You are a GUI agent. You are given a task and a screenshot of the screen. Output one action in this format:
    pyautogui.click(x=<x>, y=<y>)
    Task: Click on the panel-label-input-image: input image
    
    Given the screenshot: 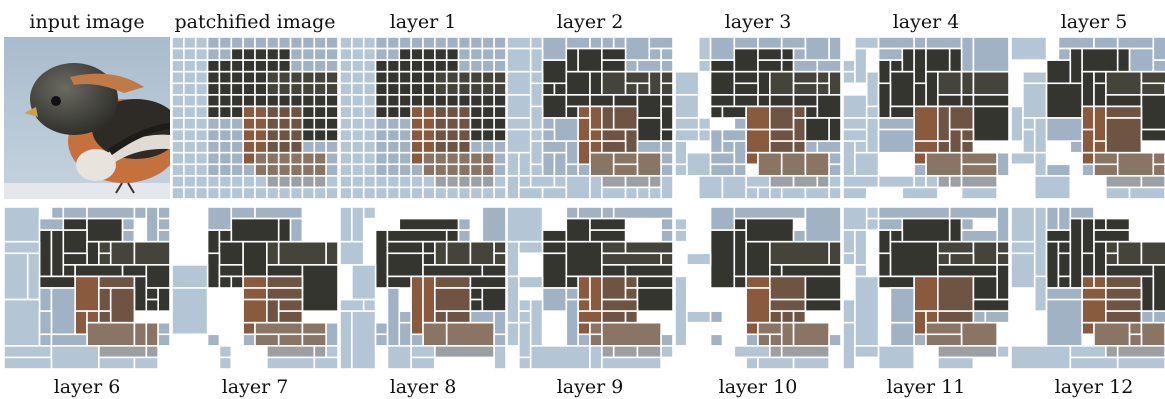 What is the action you would take?
    pyautogui.click(x=87, y=22)
    